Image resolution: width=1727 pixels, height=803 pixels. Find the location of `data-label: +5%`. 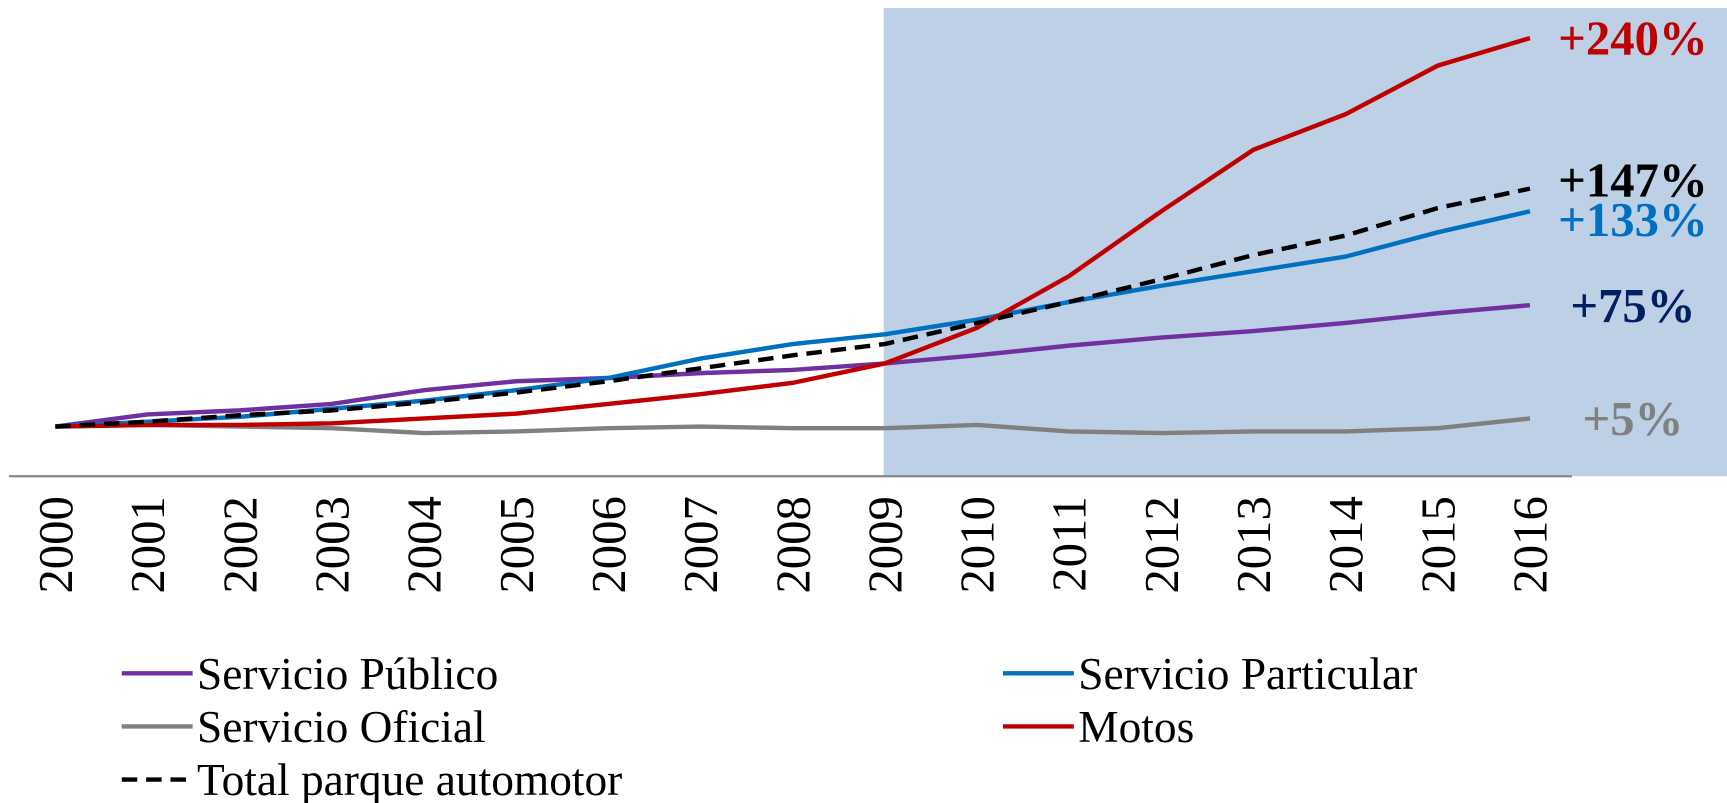

data-label: +5% is located at coordinates (1632, 419).